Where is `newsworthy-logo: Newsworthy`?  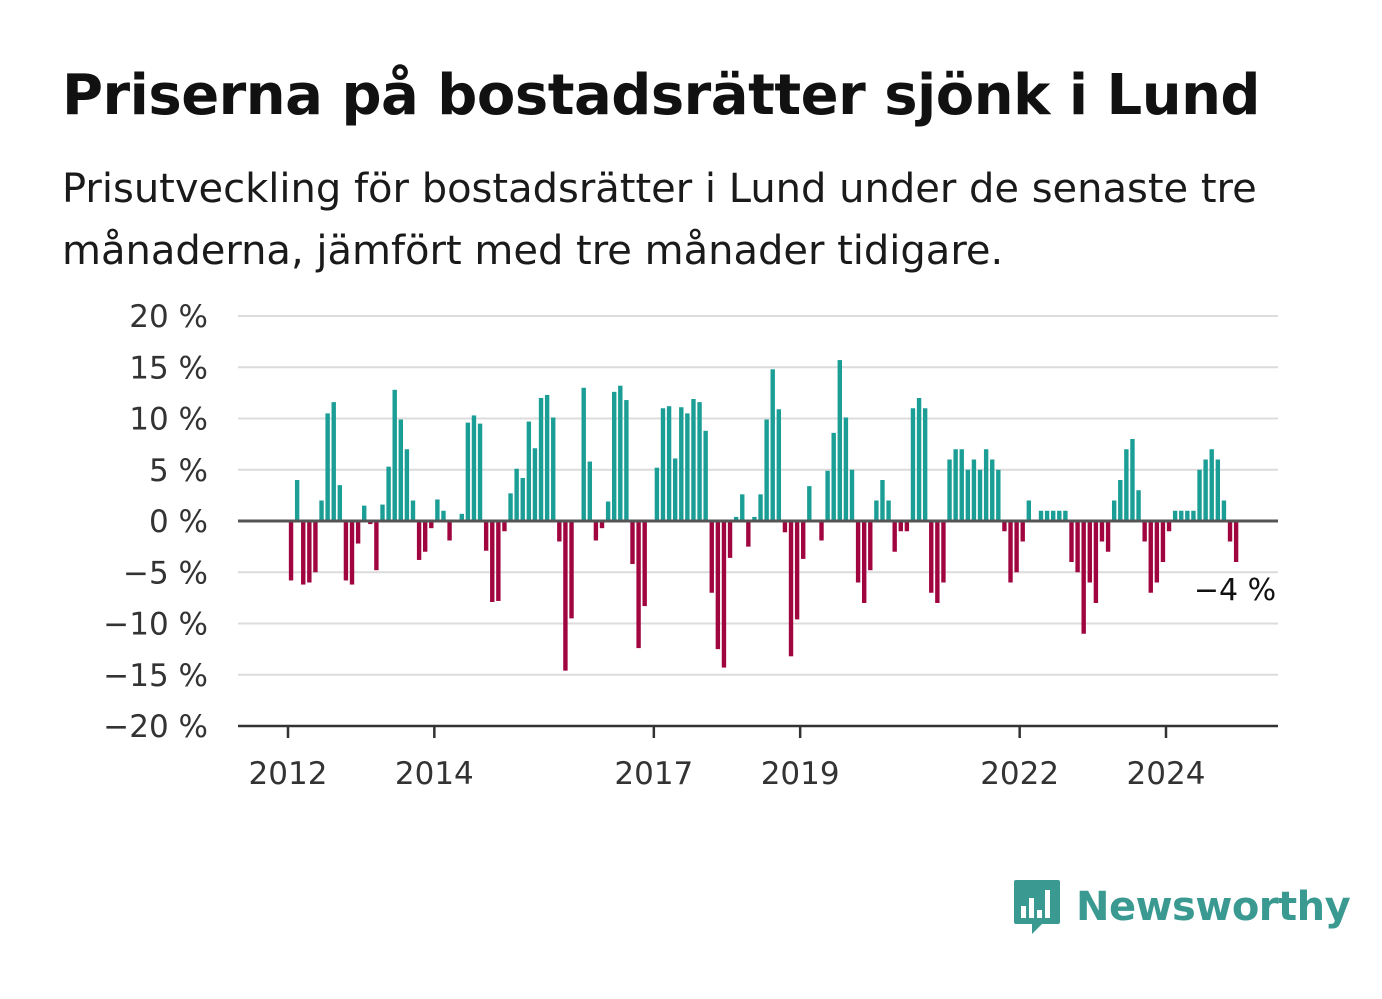
newsworthy-logo: Newsworthy is located at coordinates (1180, 907).